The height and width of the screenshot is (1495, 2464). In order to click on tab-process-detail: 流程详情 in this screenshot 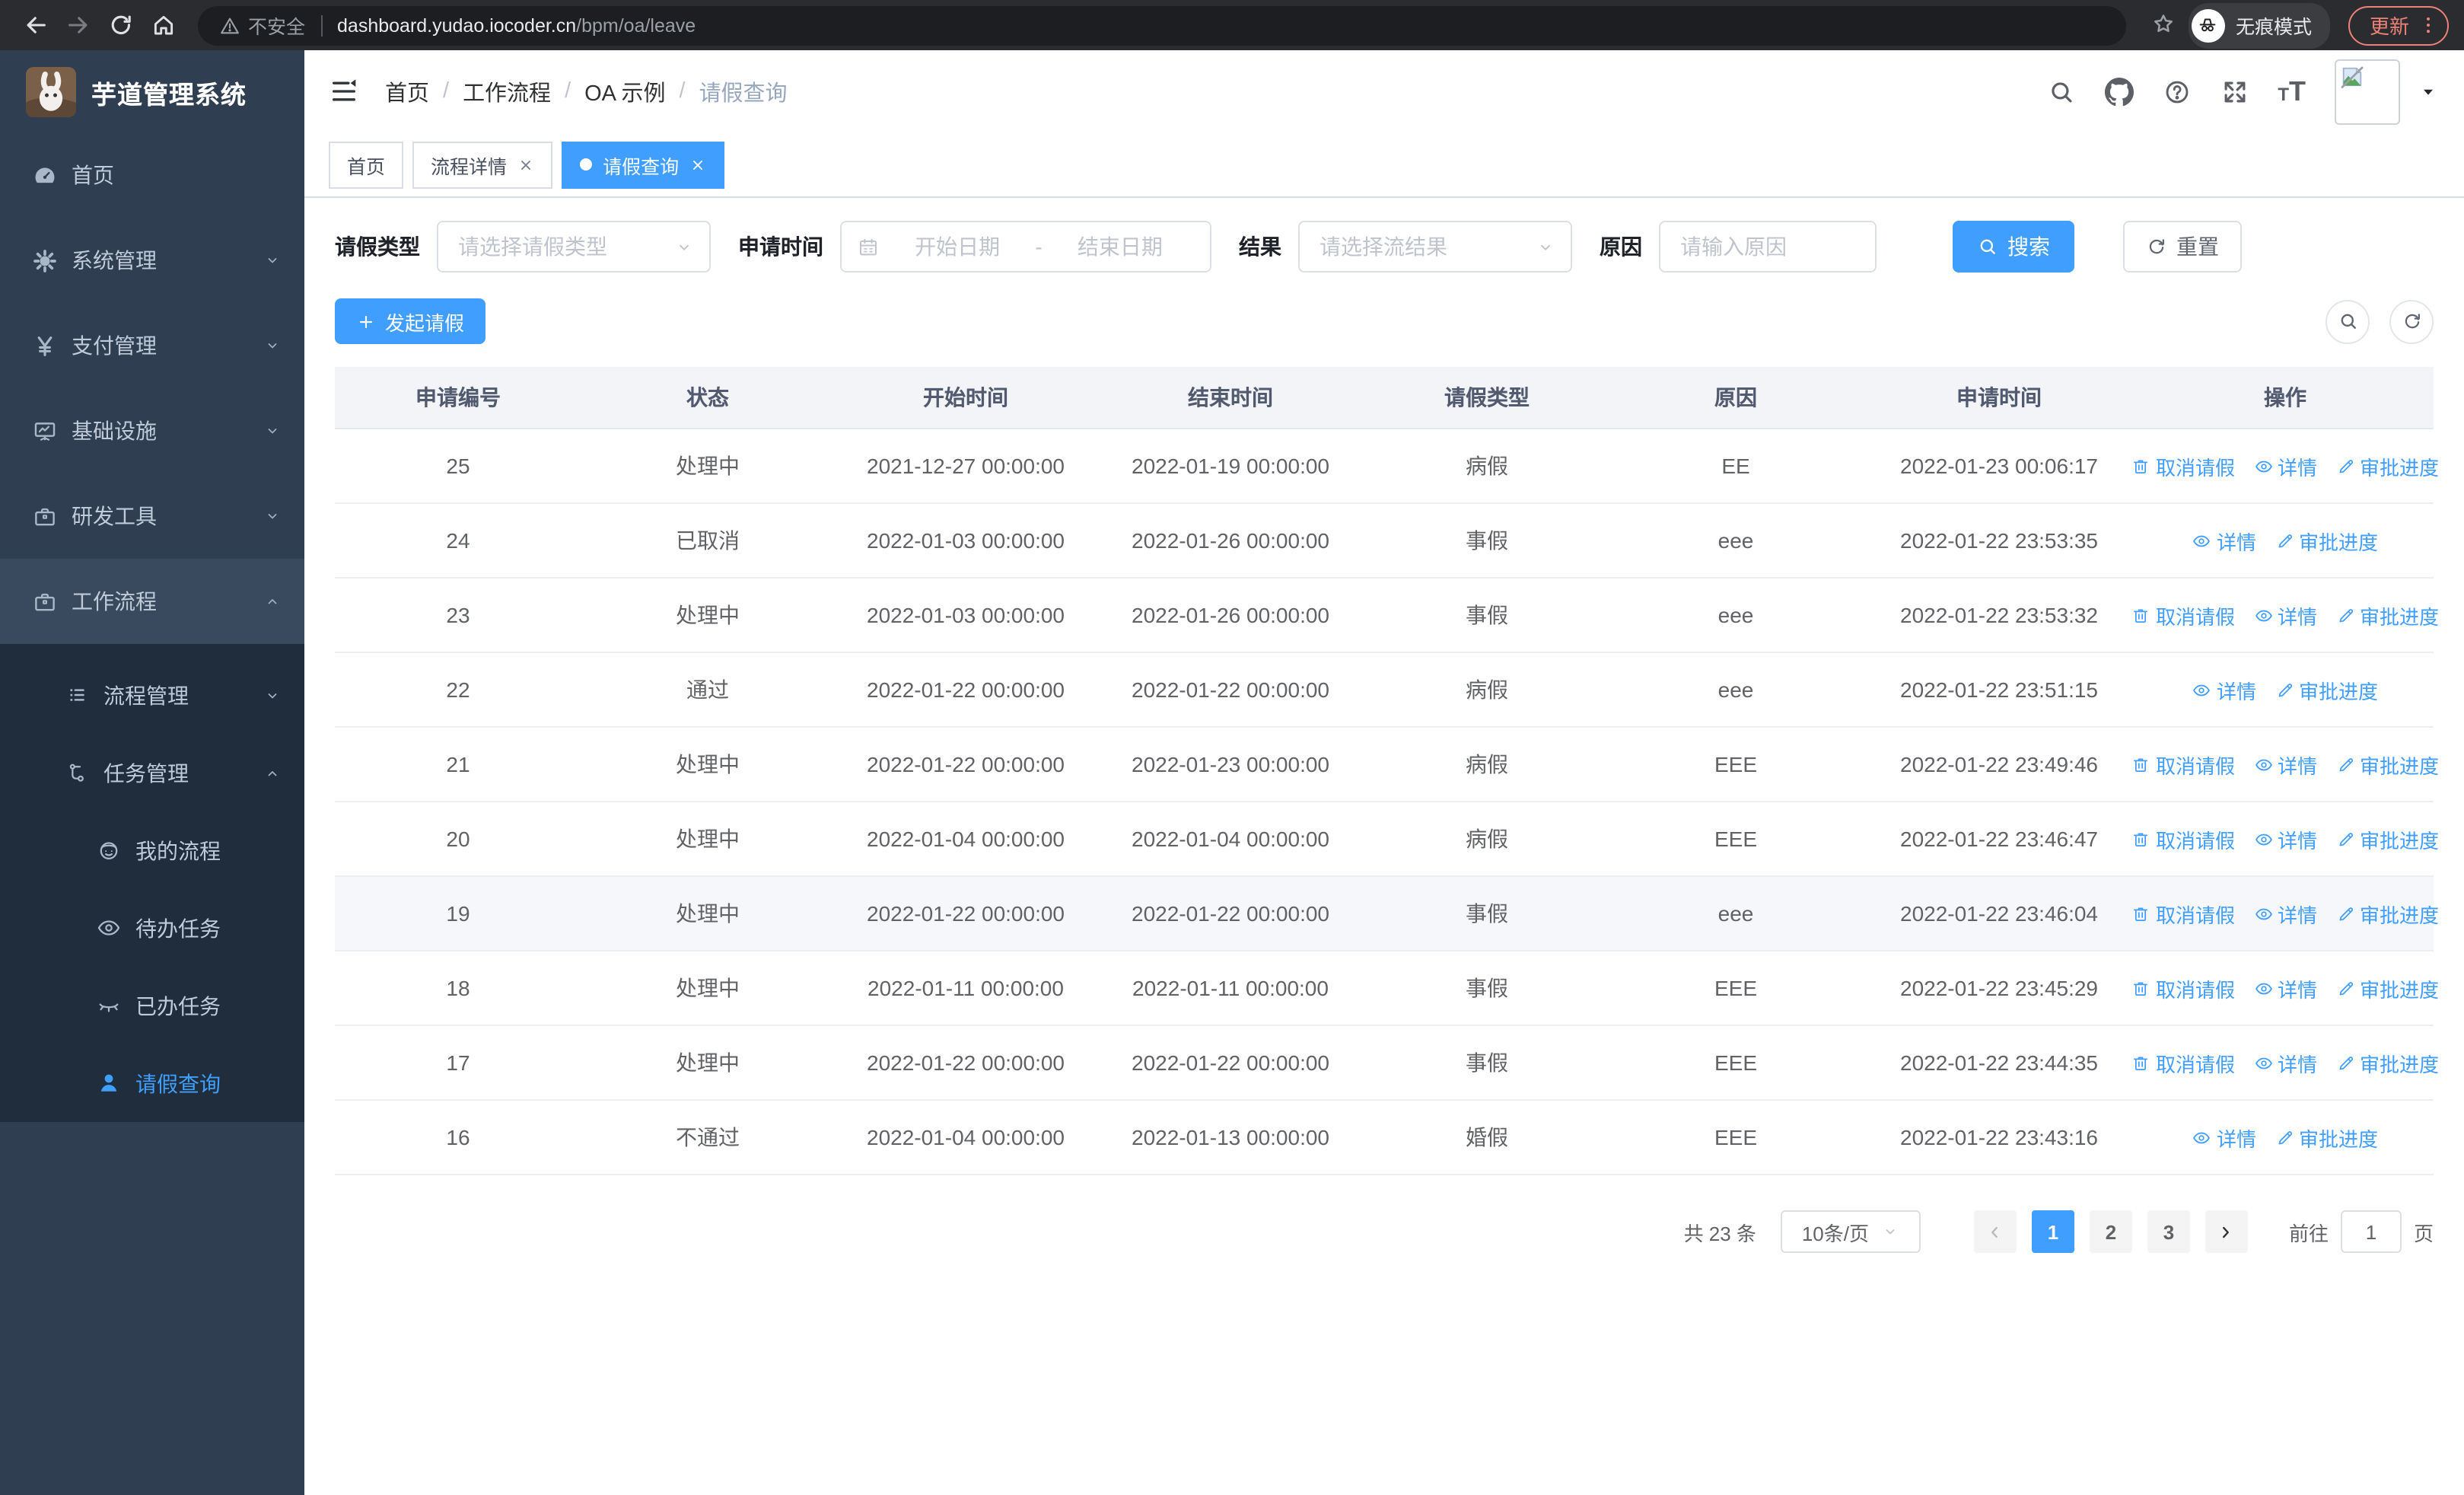, I will do `click(482, 165)`.